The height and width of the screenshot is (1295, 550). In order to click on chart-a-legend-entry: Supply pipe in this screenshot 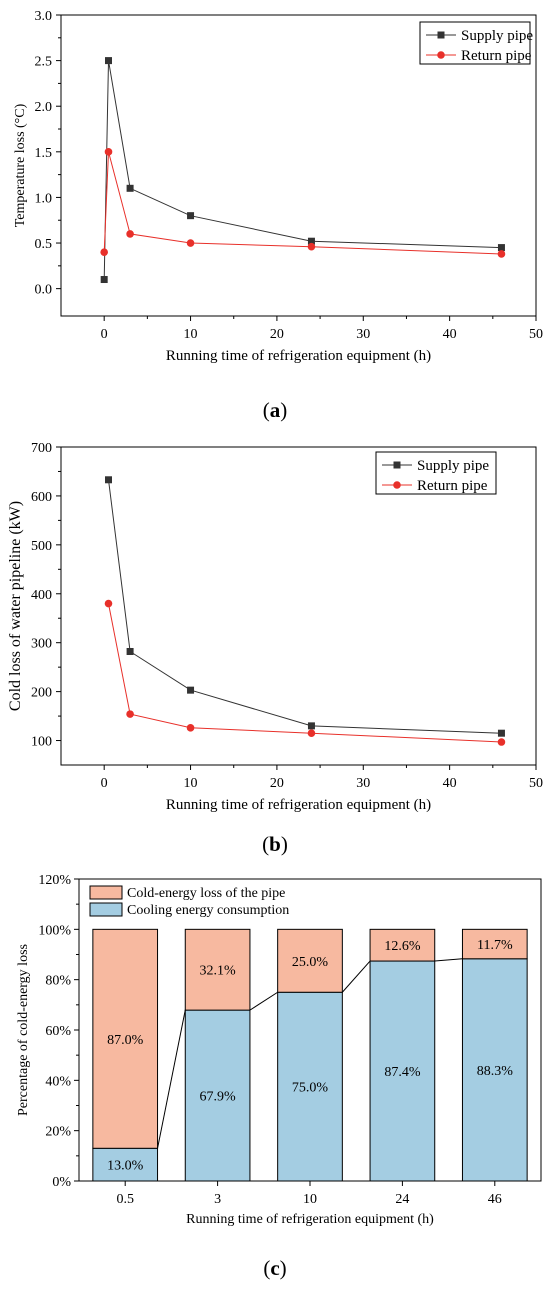, I will do `click(497, 36)`.